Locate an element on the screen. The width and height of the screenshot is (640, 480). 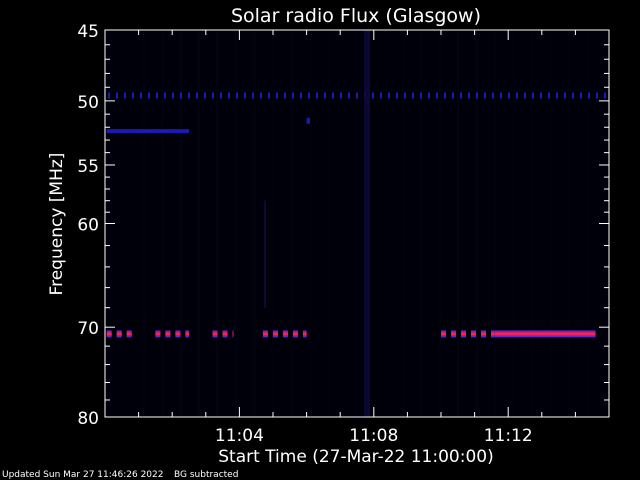
y-tick-label: 80 is located at coordinates (88, 419).